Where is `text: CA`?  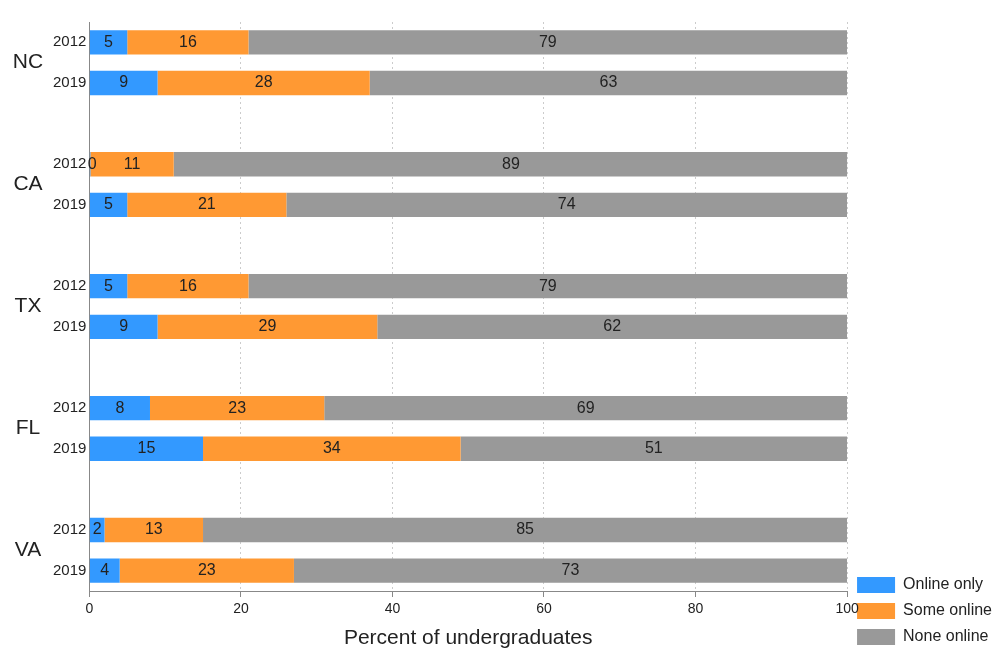 text: CA is located at coordinates (28, 183).